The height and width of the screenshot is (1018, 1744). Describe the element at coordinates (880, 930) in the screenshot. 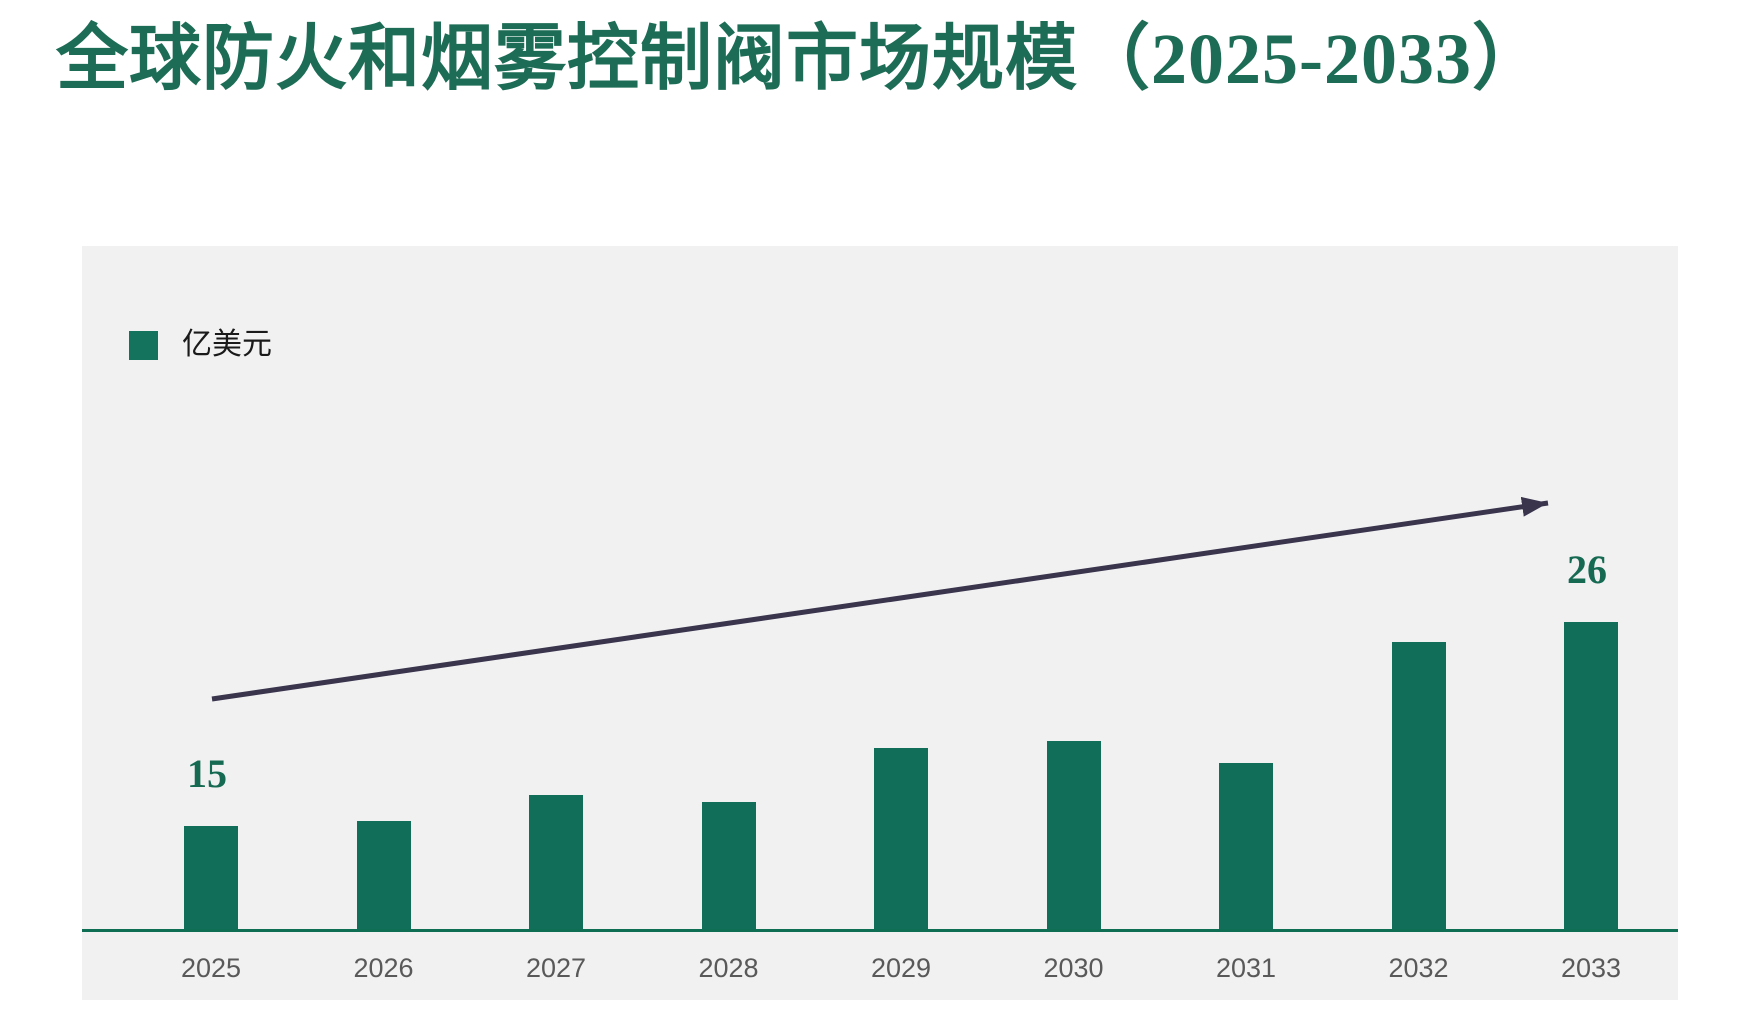

I see `x-axis-line` at that location.